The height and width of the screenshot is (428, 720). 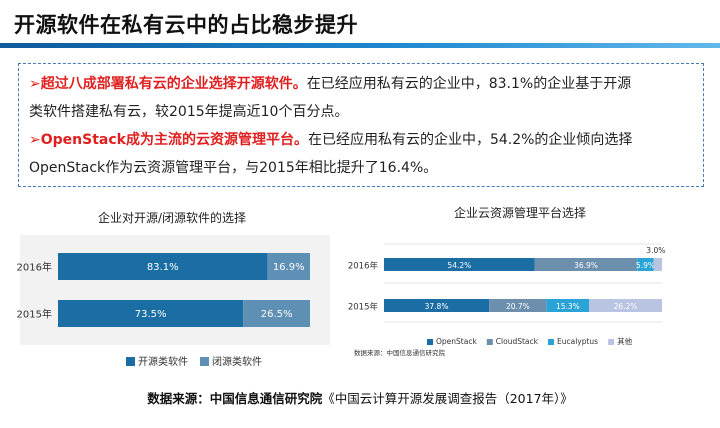 I want to click on data-label: 83.1%, so click(x=163, y=267).